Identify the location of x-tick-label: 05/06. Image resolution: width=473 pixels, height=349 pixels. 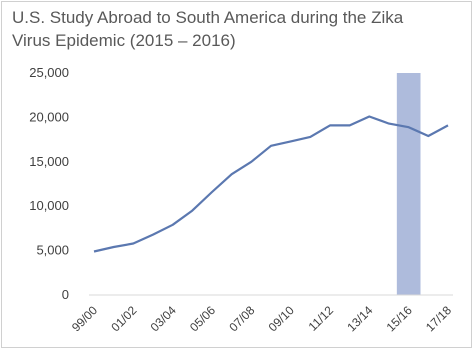
(202, 318).